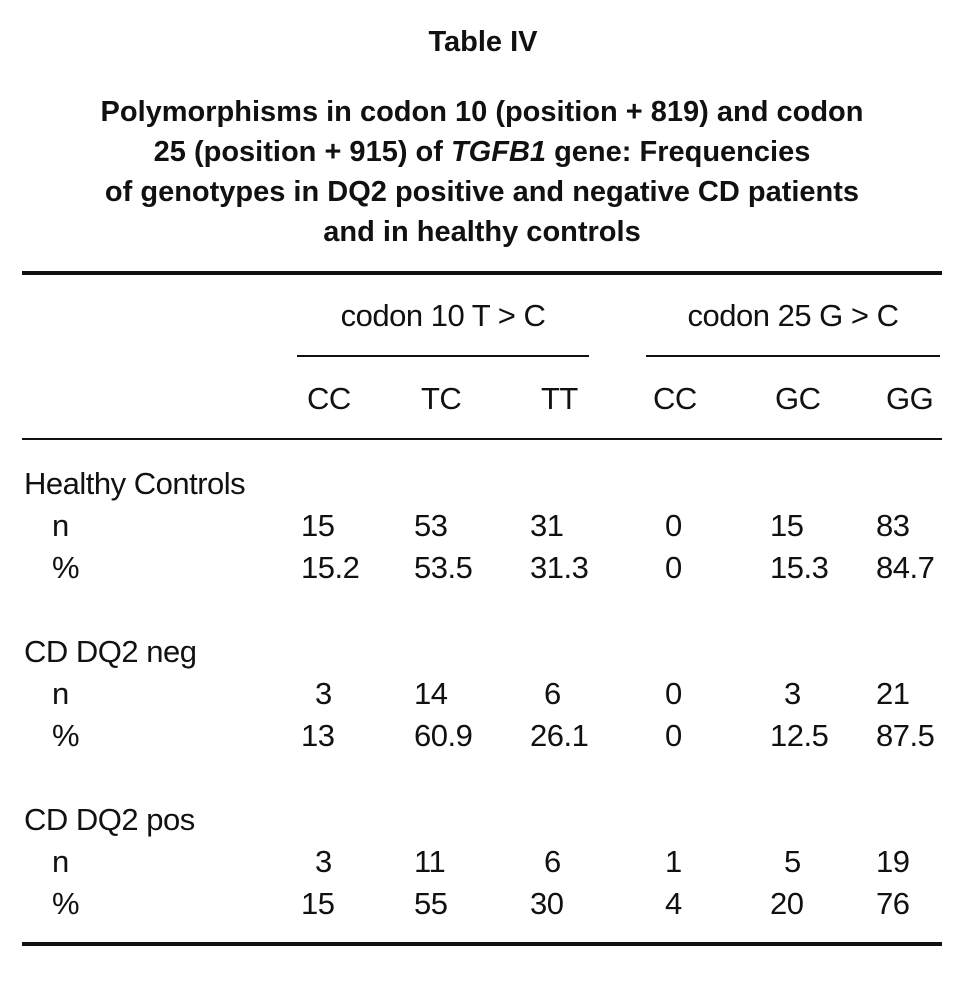 This screenshot has width=972, height=984. What do you see at coordinates (441, 398) in the screenshot?
I see `column-header-codon10-tc: TC` at bounding box center [441, 398].